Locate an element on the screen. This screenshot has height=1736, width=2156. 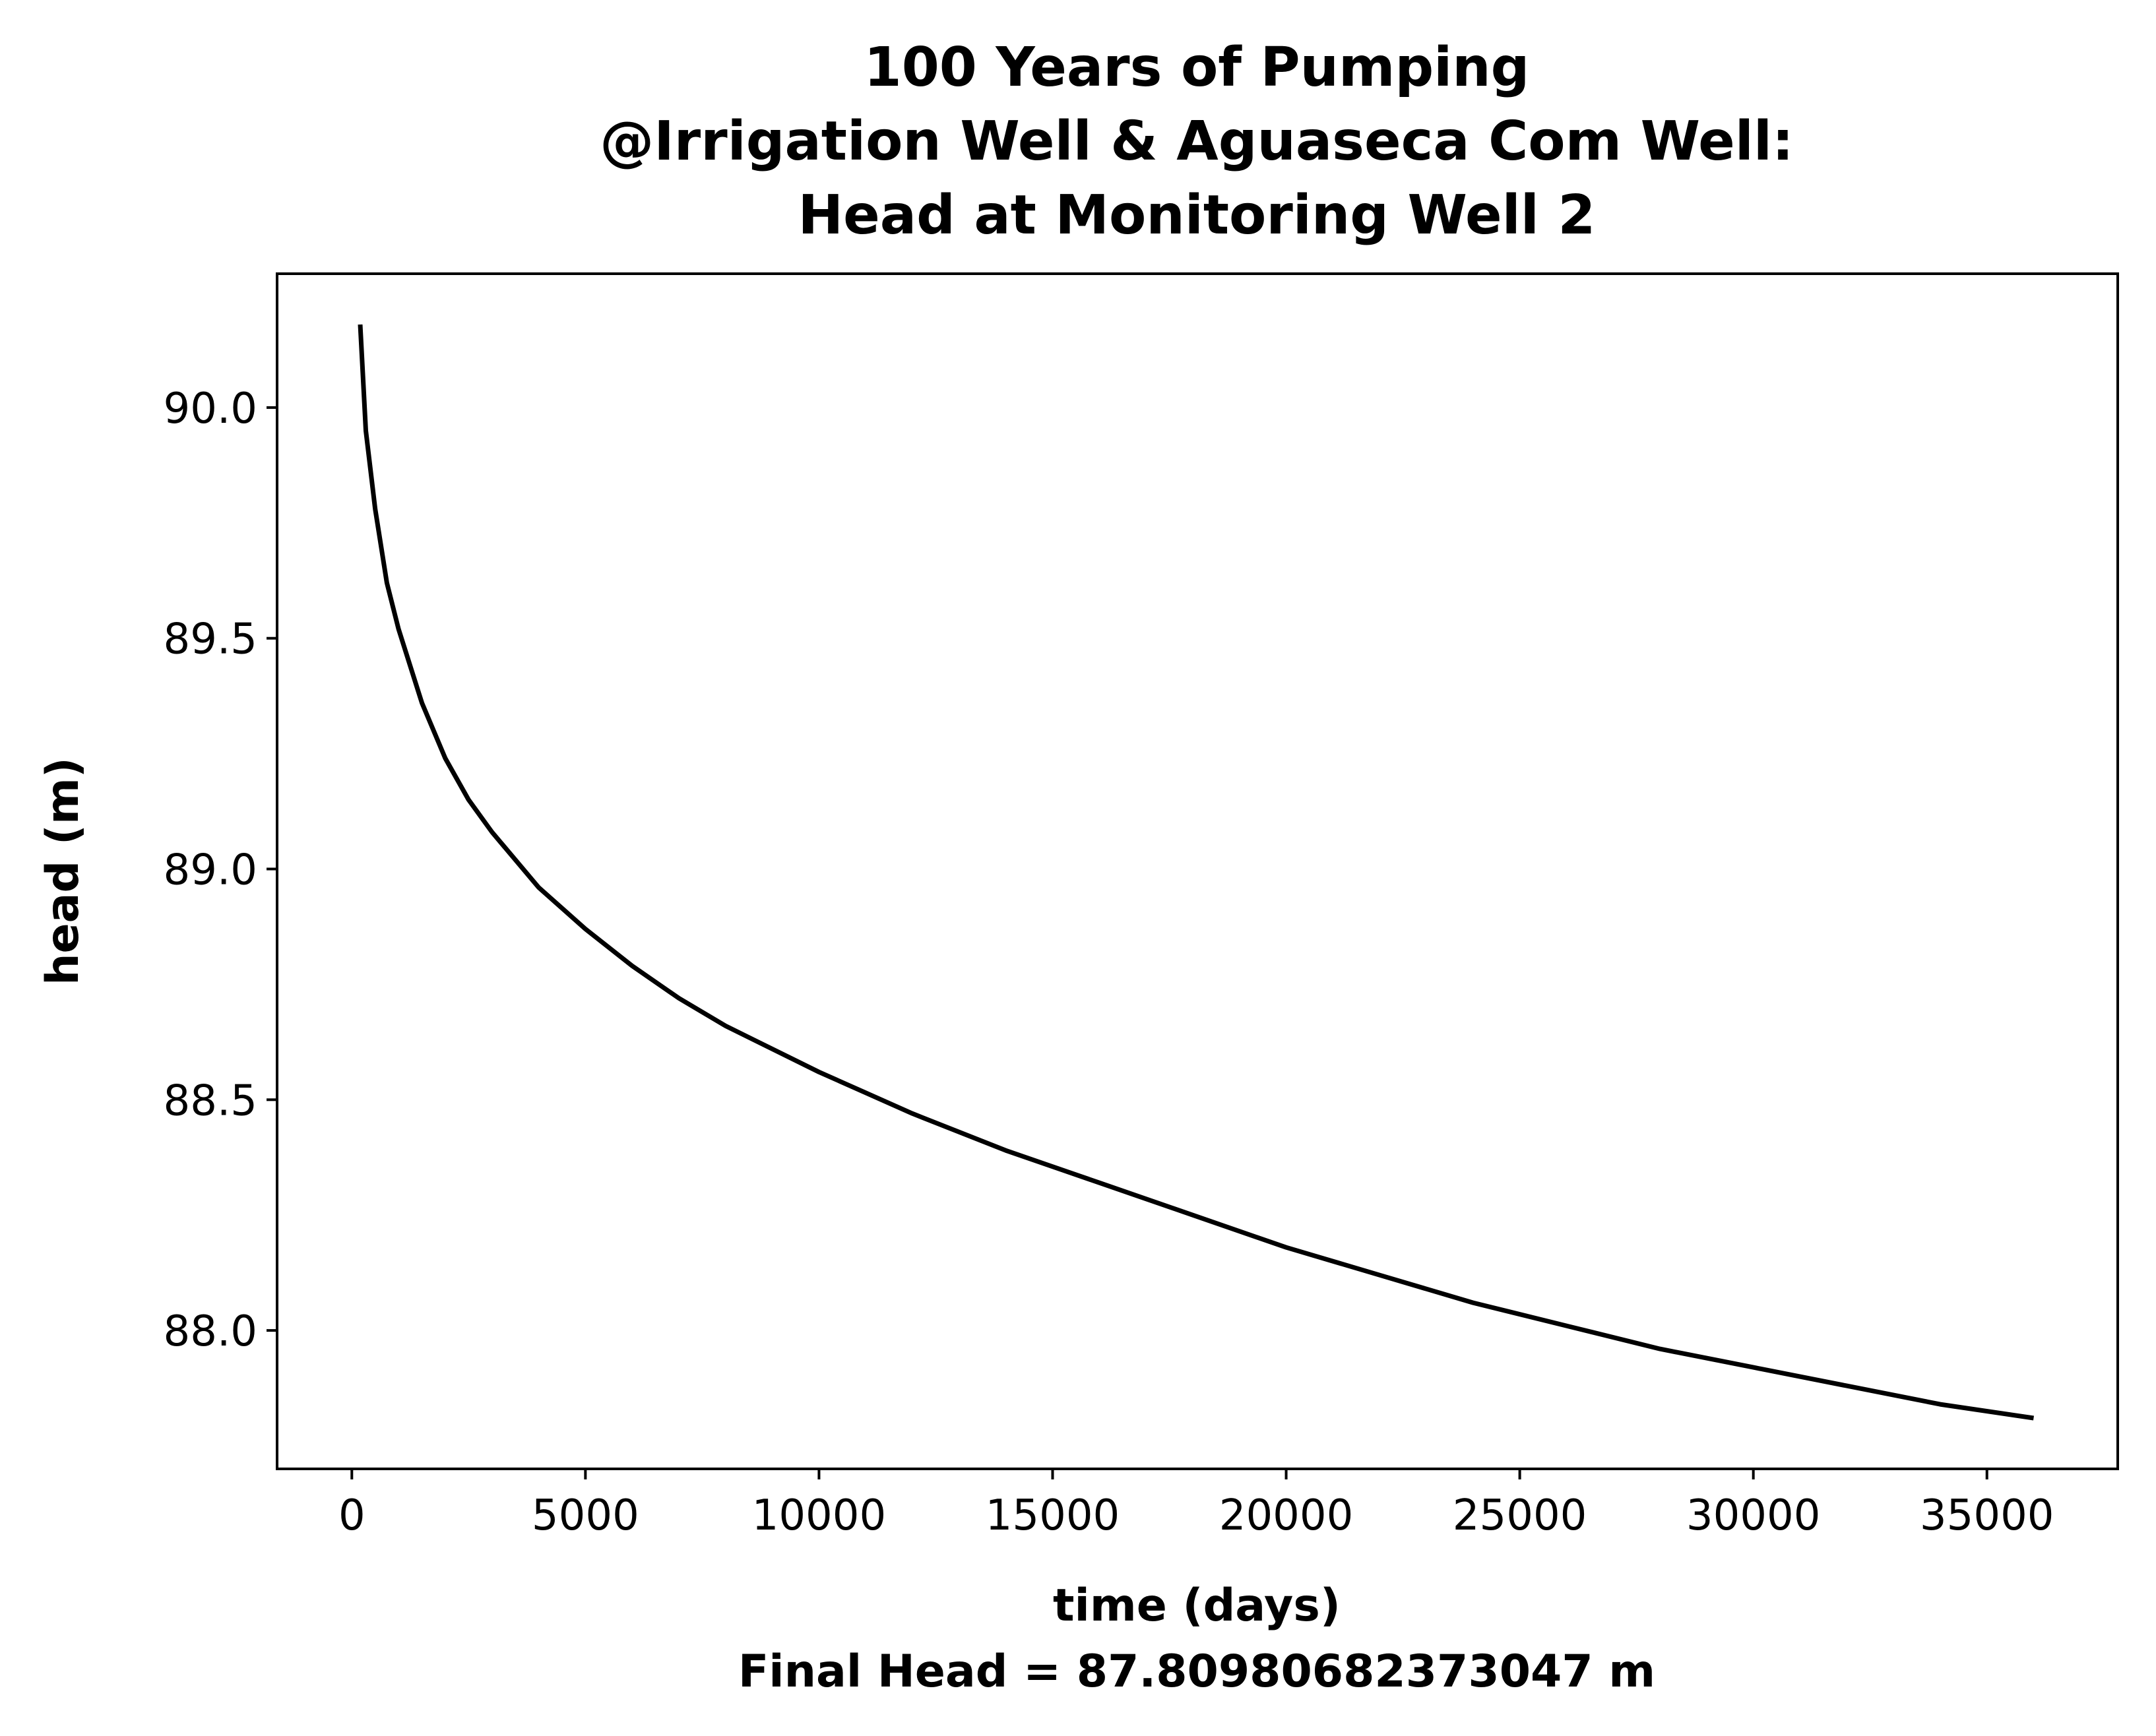
y-tick-label-2: 89.0 is located at coordinates (211, 870).